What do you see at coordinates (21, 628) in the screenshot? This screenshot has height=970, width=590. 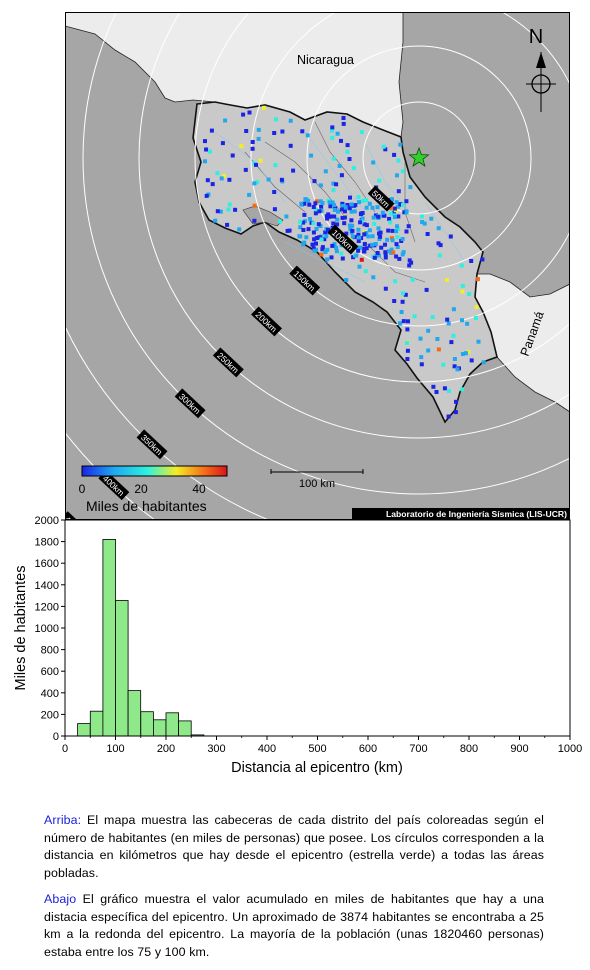 I see `y-axis-label: Miles de habitantes` at bounding box center [21, 628].